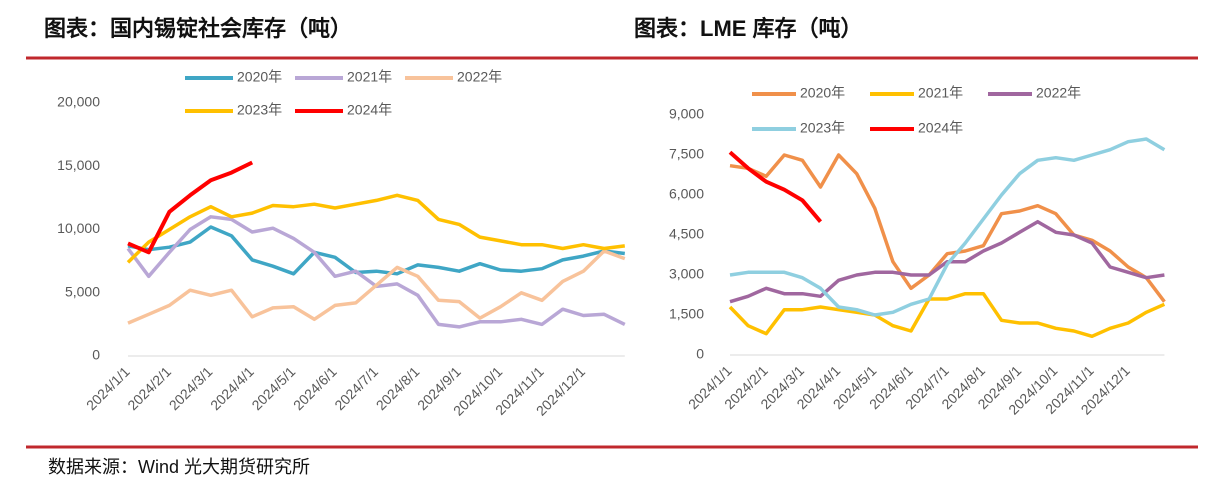  I want to click on y-tick-label: 1,500, so click(686, 314).